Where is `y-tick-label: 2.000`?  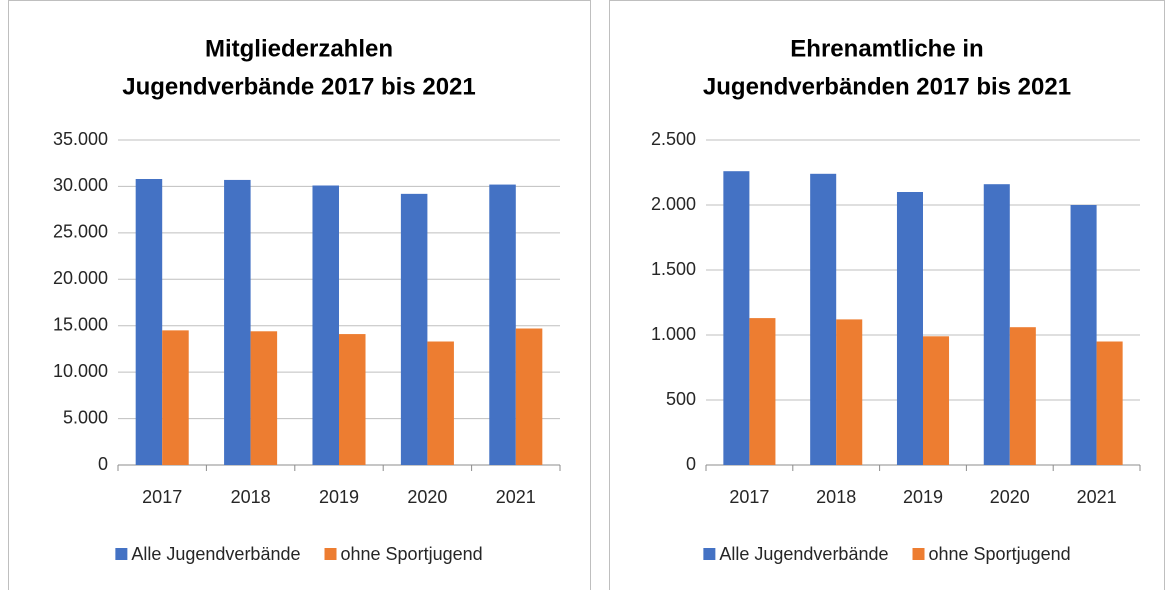 y-tick-label: 2.000 is located at coordinates (673, 204).